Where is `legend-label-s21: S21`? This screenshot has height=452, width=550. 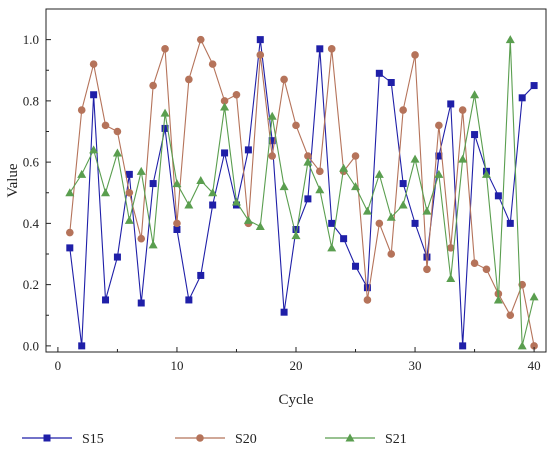
legend-label-s21: S21 is located at coordinates (396, 439).